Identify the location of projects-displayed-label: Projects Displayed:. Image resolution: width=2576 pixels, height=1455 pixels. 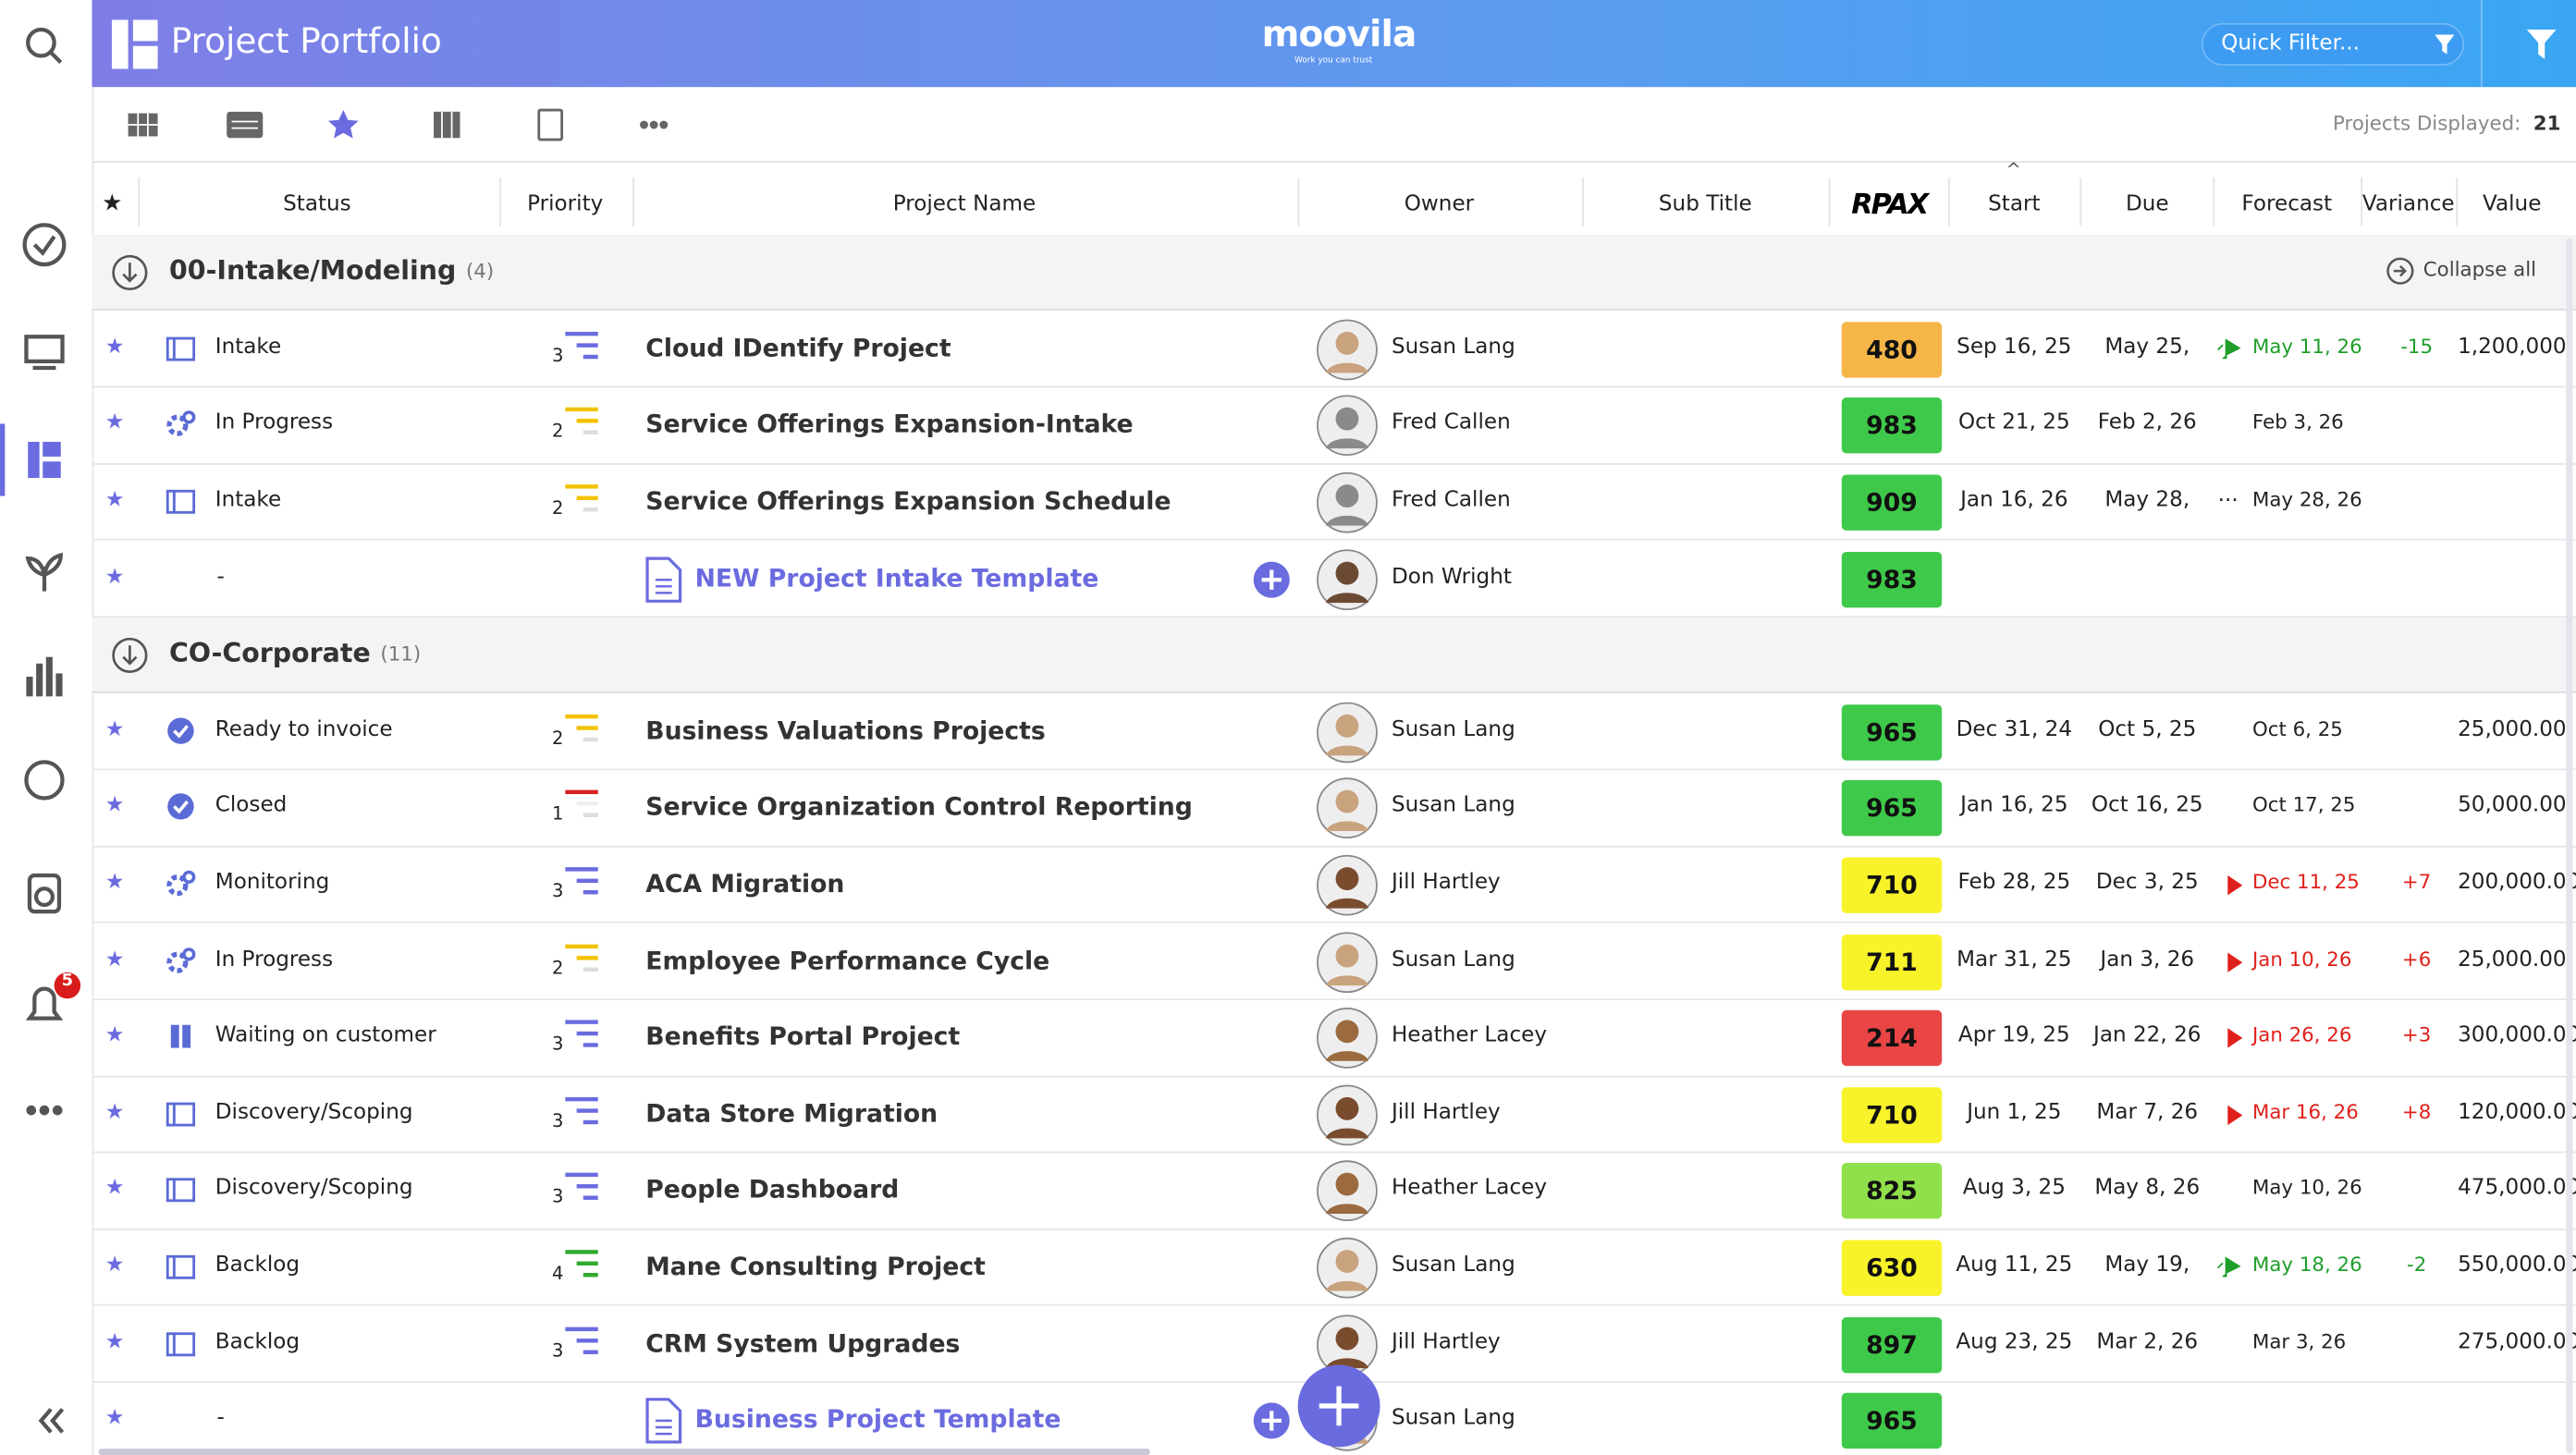
(2427, 123).